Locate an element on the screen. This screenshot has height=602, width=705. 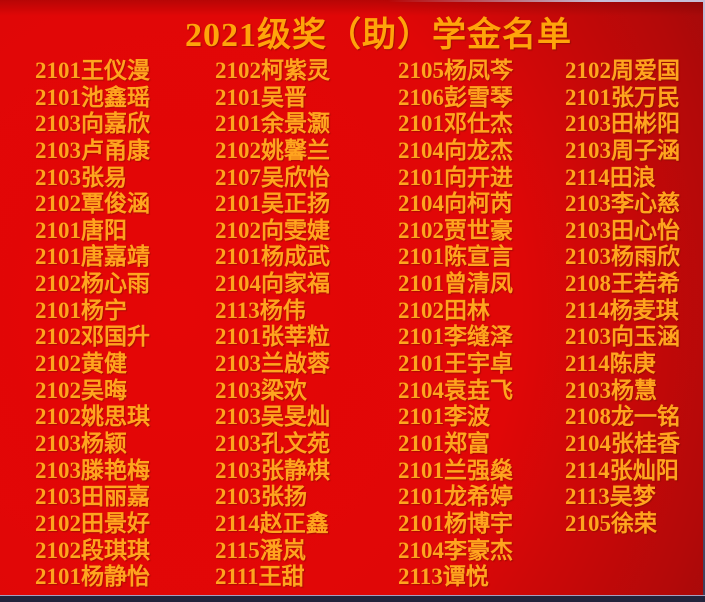
list-item: 2101李缝泽 is located at coordinates (455, 337).